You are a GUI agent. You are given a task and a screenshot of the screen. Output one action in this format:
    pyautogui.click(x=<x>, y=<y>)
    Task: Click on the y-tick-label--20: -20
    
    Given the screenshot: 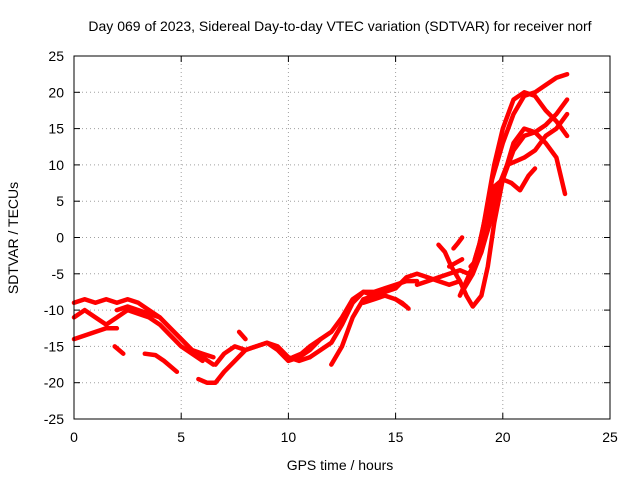 What is the action you would take?
    pyautogui.click(x=54, y=383)
    